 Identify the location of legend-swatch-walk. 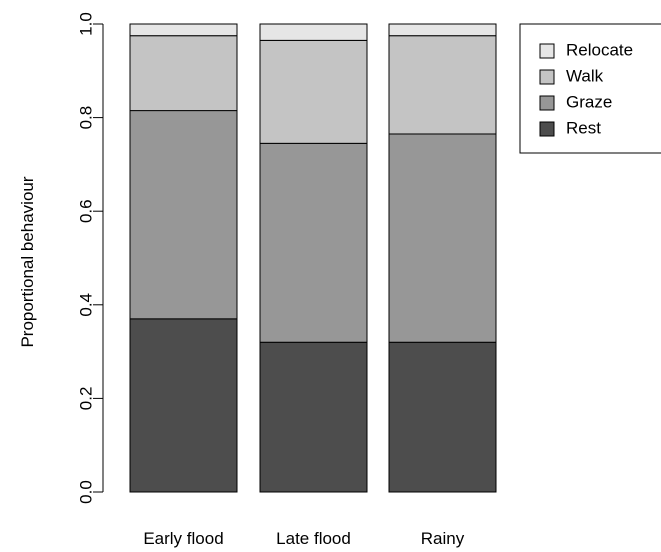
(547, 77).